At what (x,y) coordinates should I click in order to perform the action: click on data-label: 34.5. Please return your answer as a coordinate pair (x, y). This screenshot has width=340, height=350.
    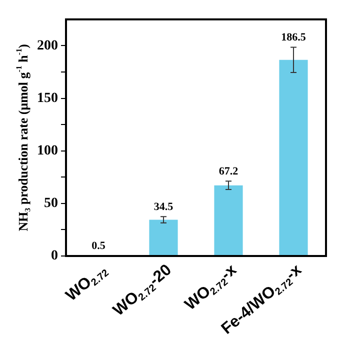
    Looking at the image, I should click on (164, 206).